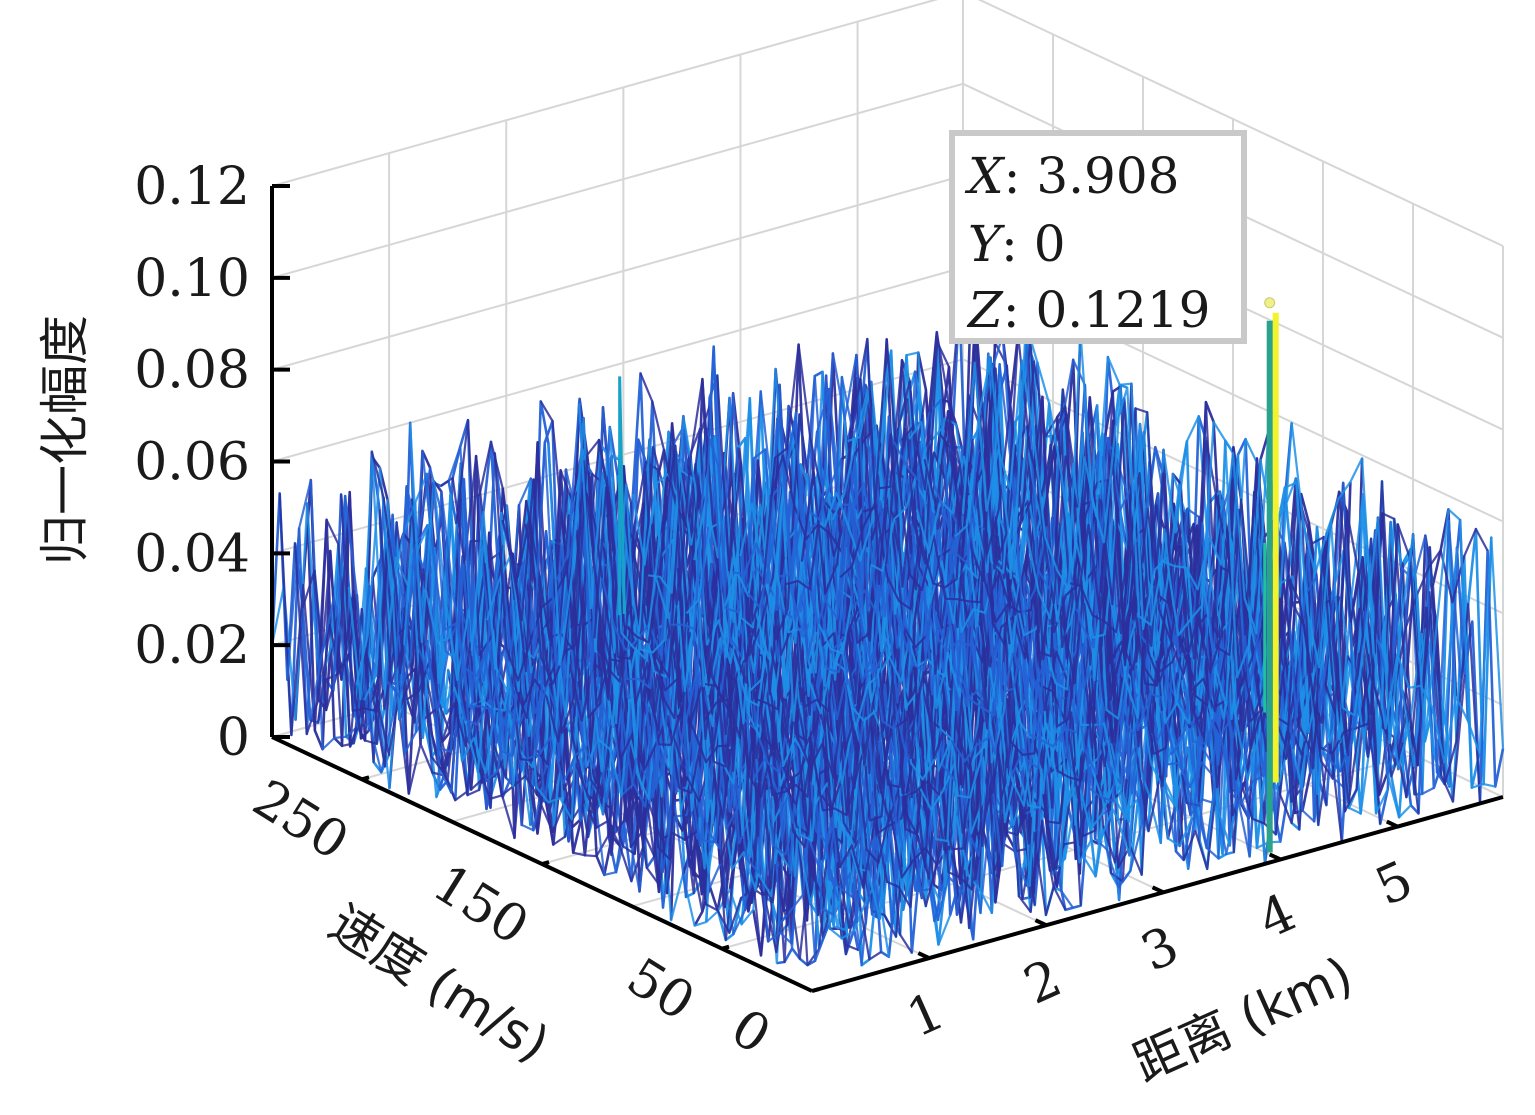 This screenshot has width=1535, height=1115. I want to click on x-tick-label: 2, so click(1043, 982).